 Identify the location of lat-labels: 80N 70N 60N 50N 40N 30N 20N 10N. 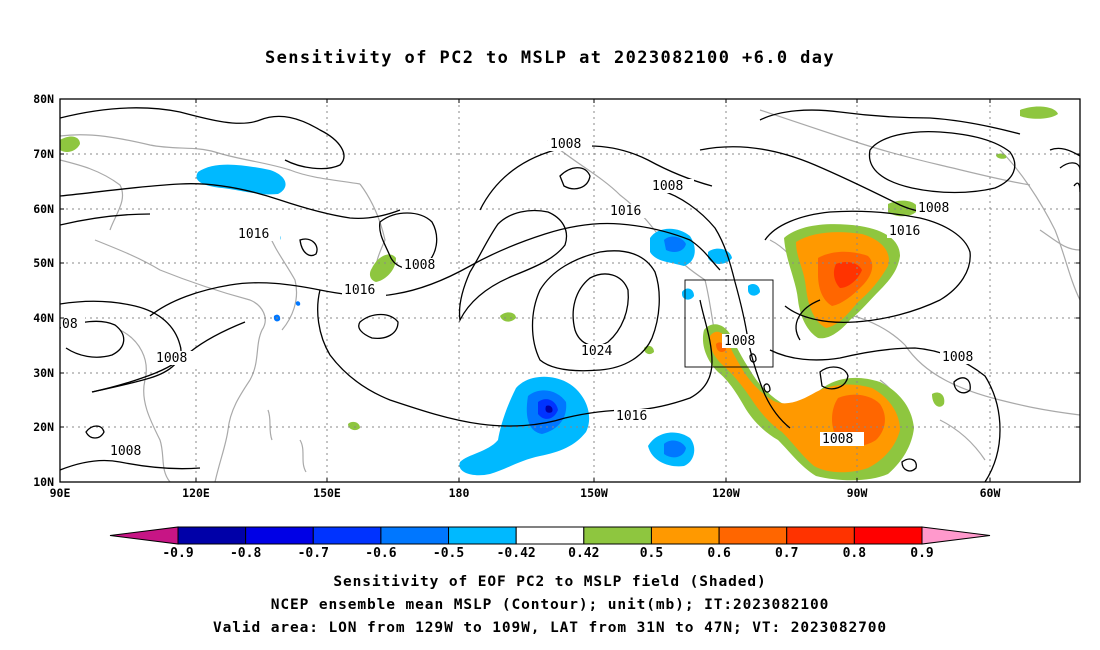
(43, 290).